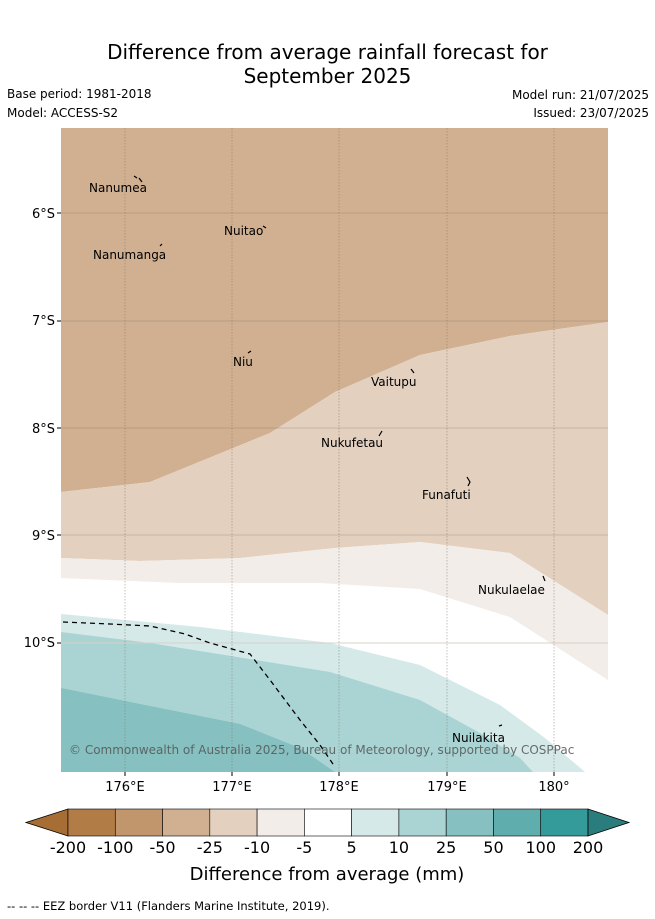  What do you see at coordinates (43, 429) in the screenshot?
I see `lat-label-8s: 8°S` at bounding box center [43, 429].